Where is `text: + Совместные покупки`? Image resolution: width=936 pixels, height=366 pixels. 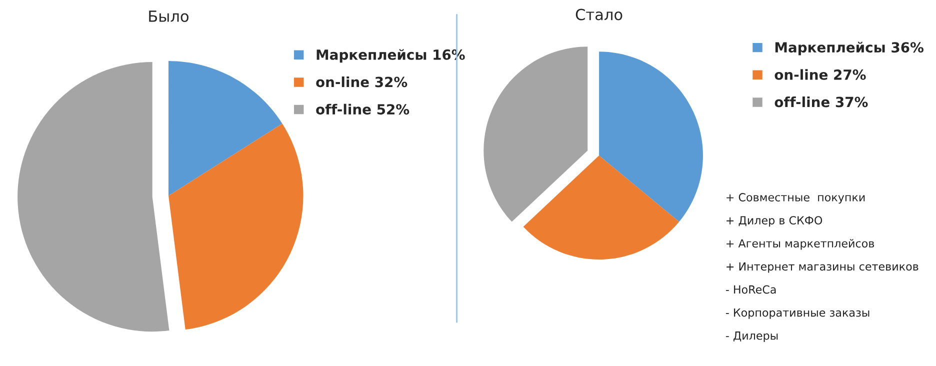
text: + Совместные покупки is located at coordinates (795, 198).